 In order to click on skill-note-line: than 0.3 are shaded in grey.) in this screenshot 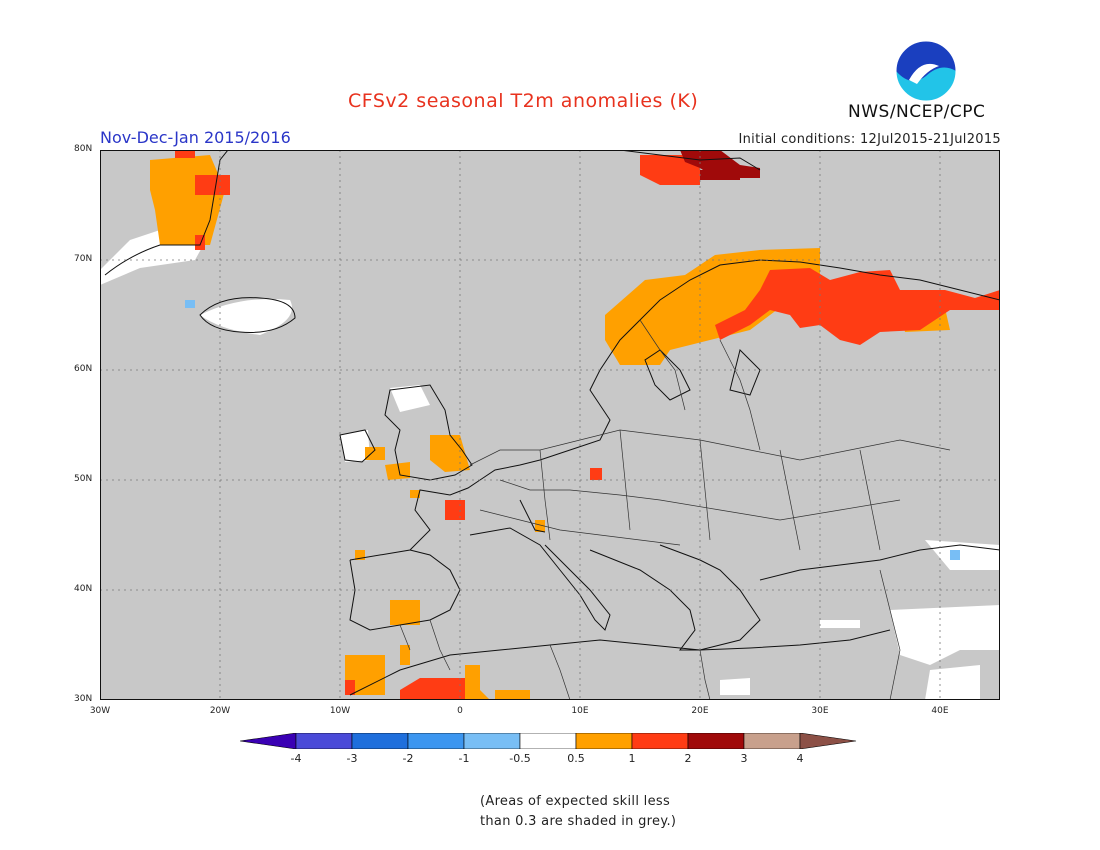, I will do `click(578, 821)`.